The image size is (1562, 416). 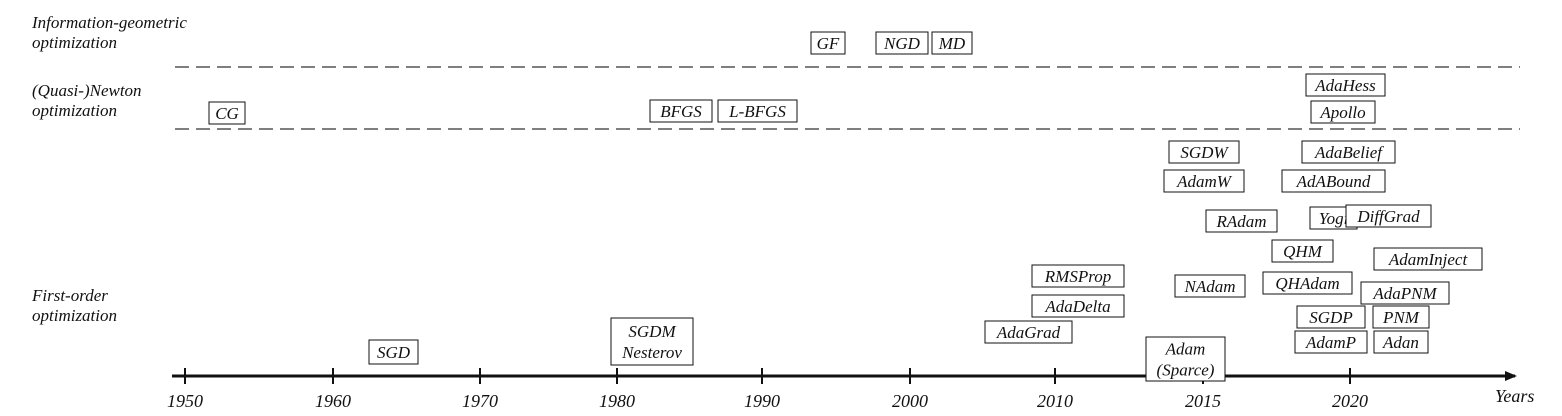 What do you see at coordinates (1350, 401) in the screenshot?
I see `axis-tick-label-2020: 2020` at bounding box center [1350, 401].